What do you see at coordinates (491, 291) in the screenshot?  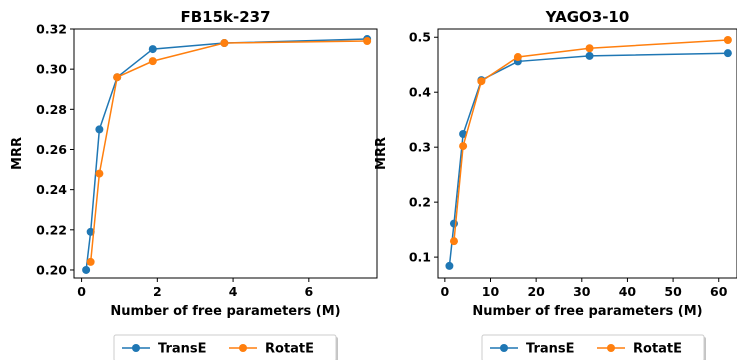 I see `x-tick-label: 10` at bounding box center [491, 291].